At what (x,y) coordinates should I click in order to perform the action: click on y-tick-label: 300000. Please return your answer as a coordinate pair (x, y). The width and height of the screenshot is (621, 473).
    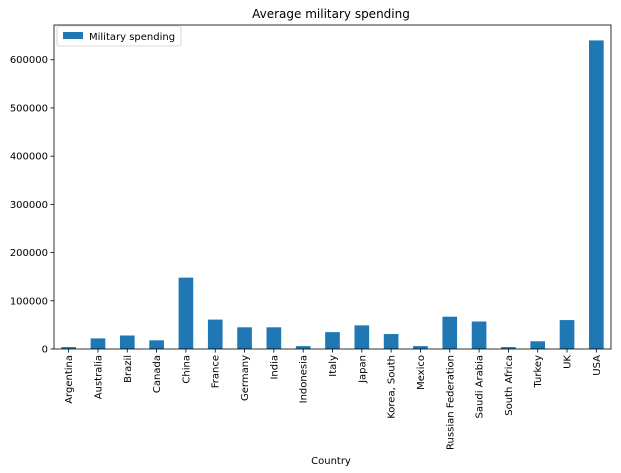
    Looking at the image, I should click on (29, 205).